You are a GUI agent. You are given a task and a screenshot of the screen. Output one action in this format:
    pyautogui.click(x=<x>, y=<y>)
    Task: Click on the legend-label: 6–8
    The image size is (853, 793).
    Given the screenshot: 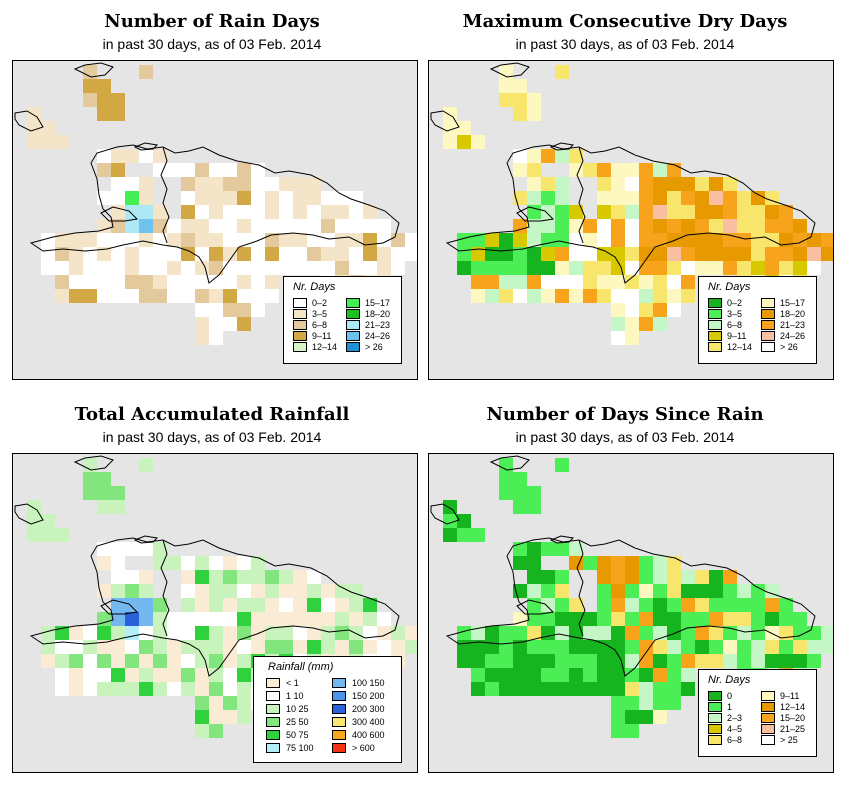 What is the action you would take?
    pyautogui.click(x=320, y=325)
    